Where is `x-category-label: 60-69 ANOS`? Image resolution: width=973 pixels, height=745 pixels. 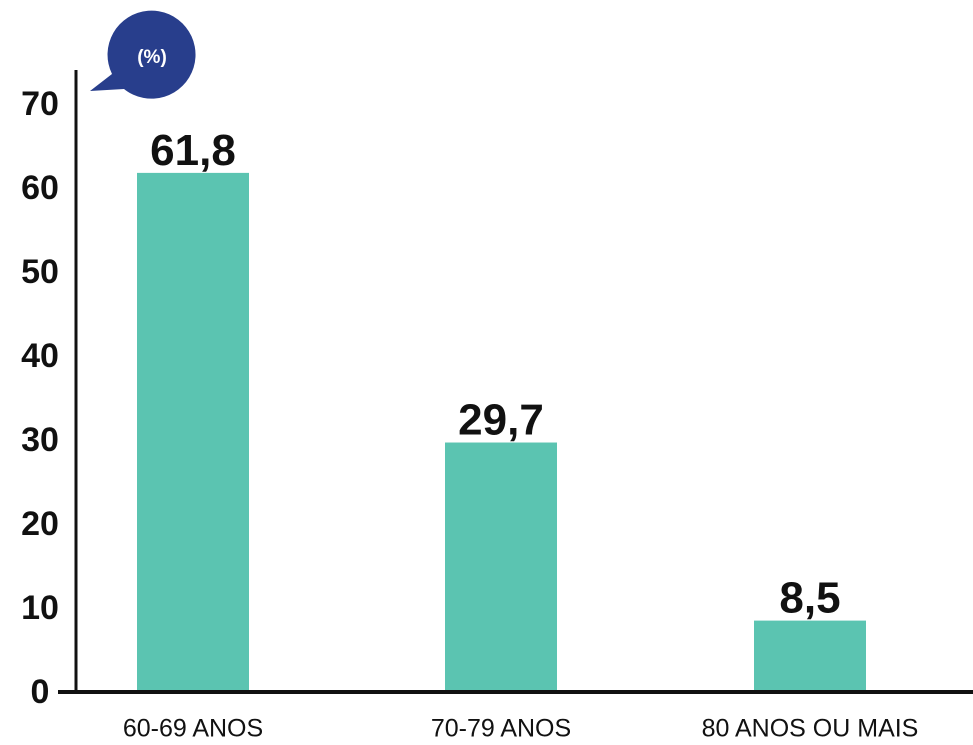
x-category-label: 60-69 ANOS is located at coordinates (193, 729).